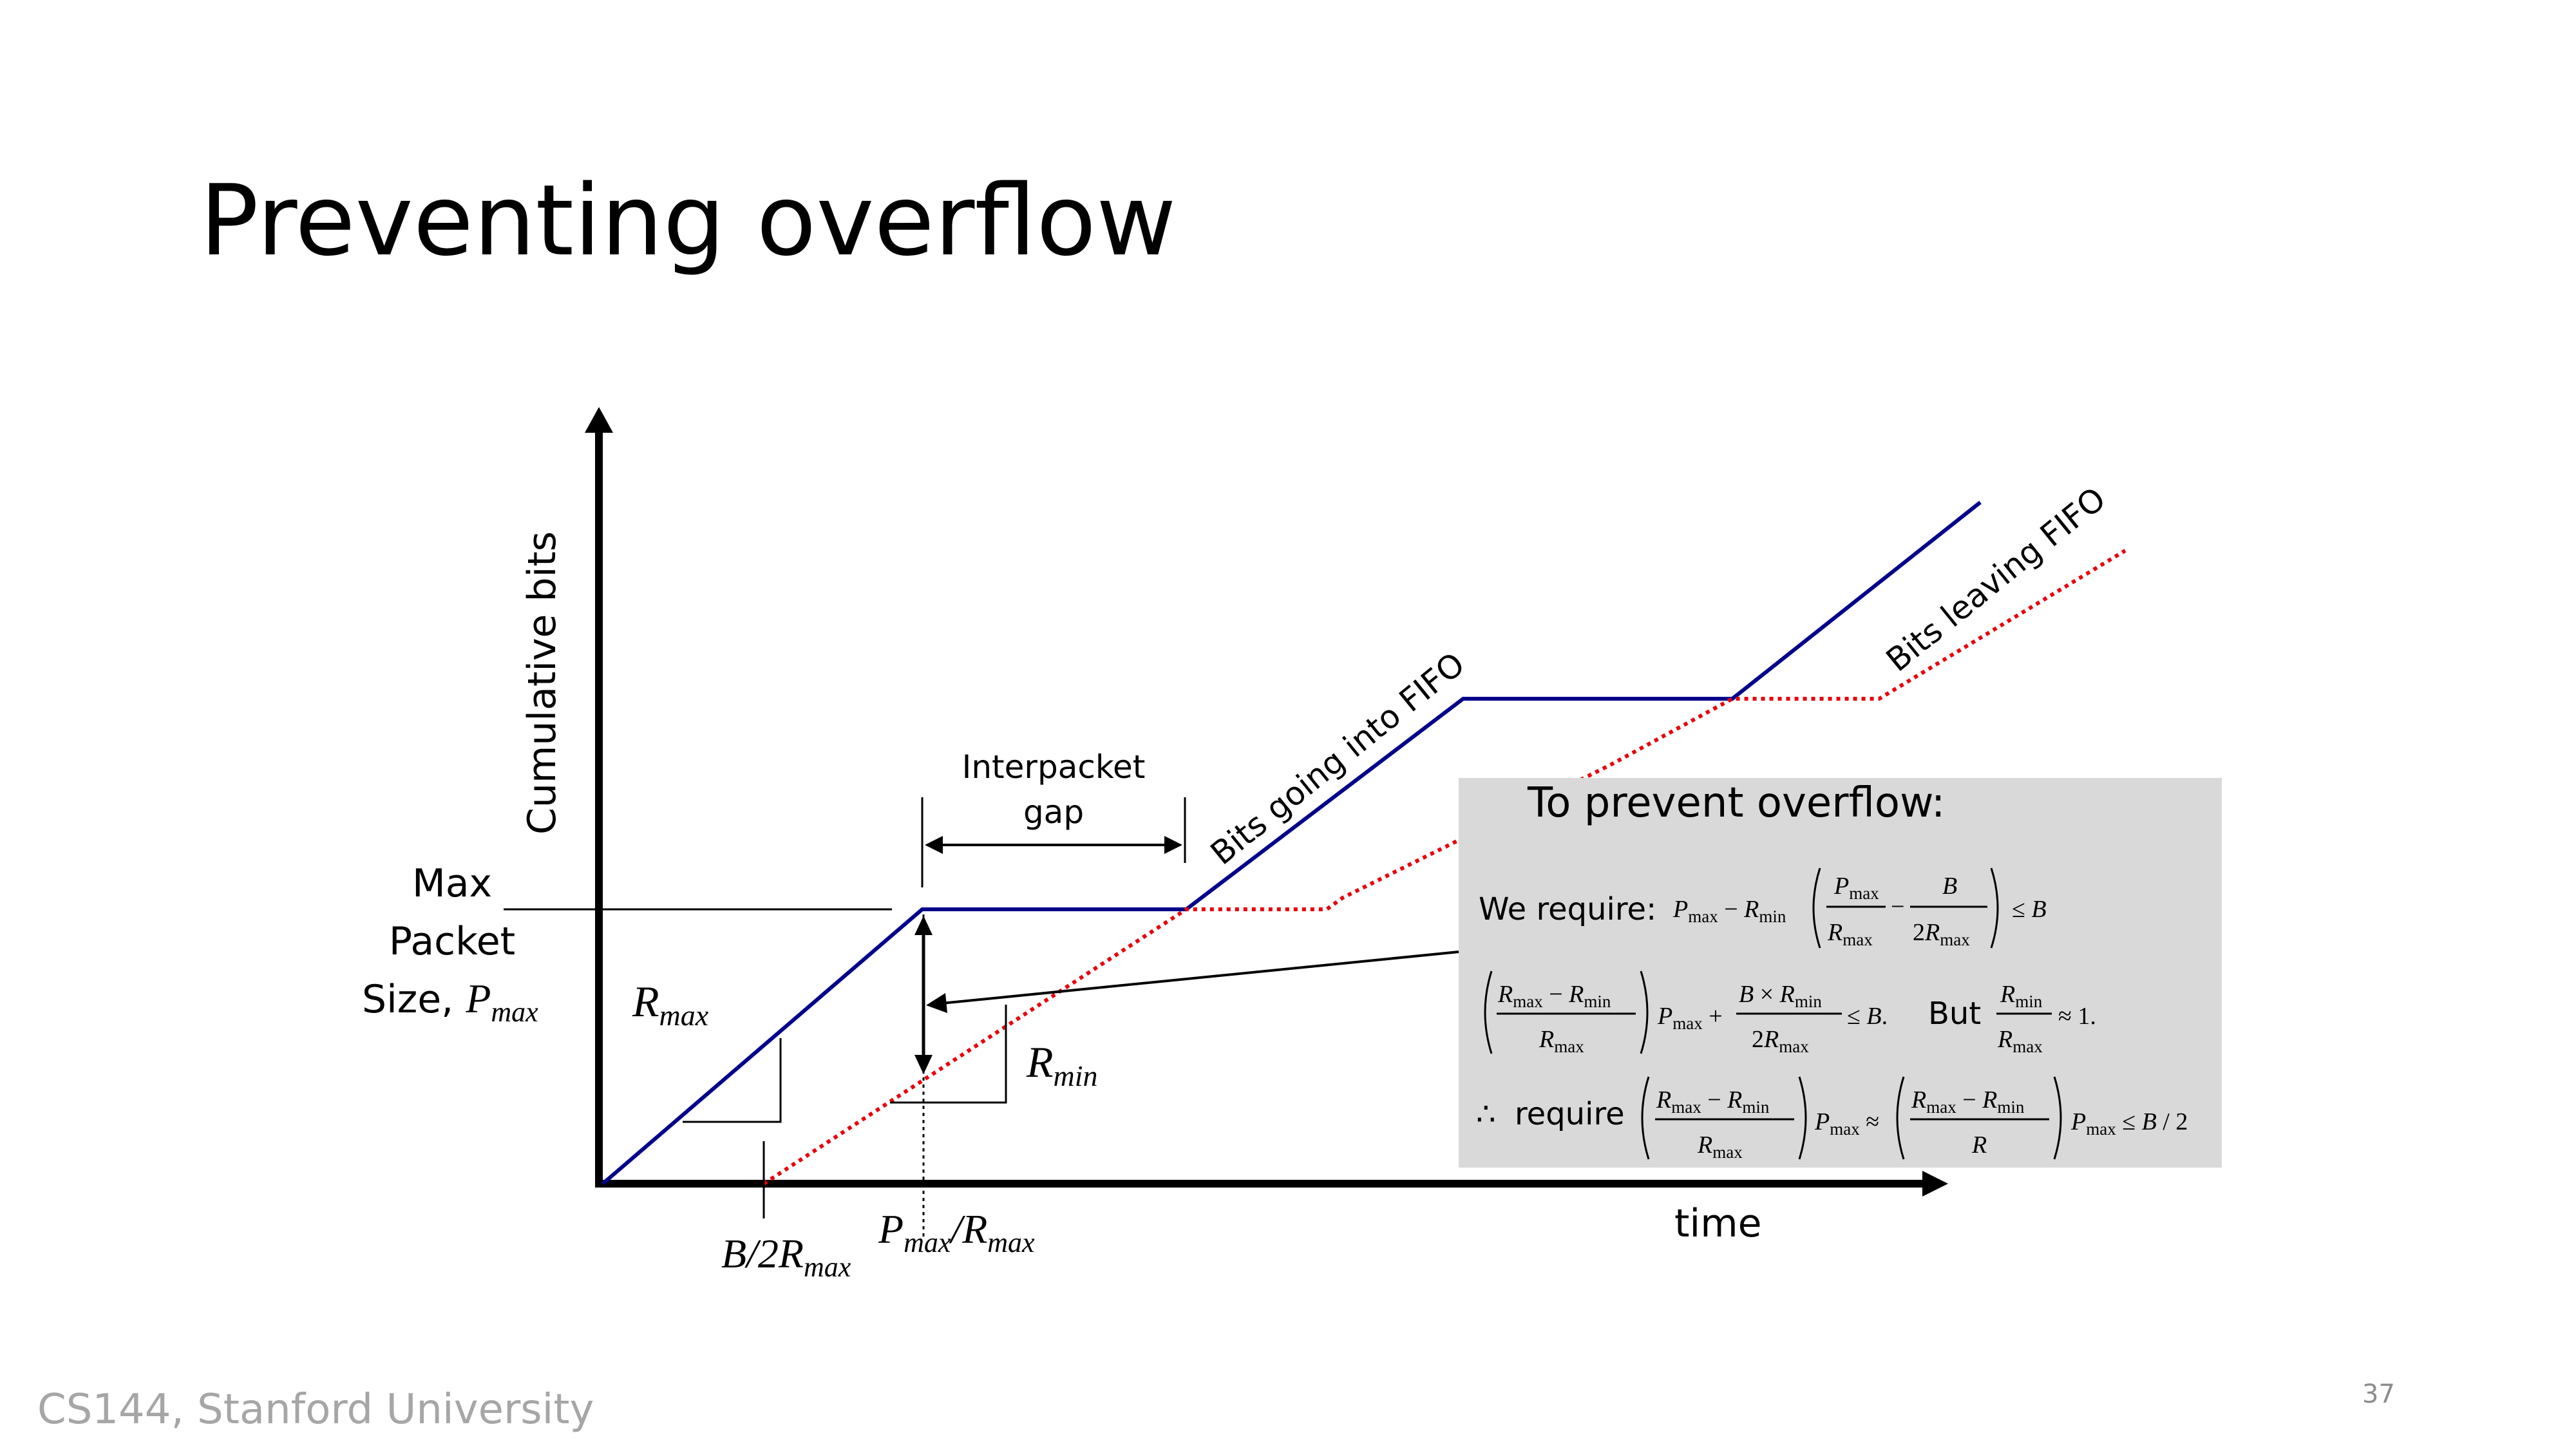 The width and height of the screenshot is (2576, 1449). Describe the element at coordinates (599, 420) in the screenshot. I see `y-axis-arrowhead` at that location.